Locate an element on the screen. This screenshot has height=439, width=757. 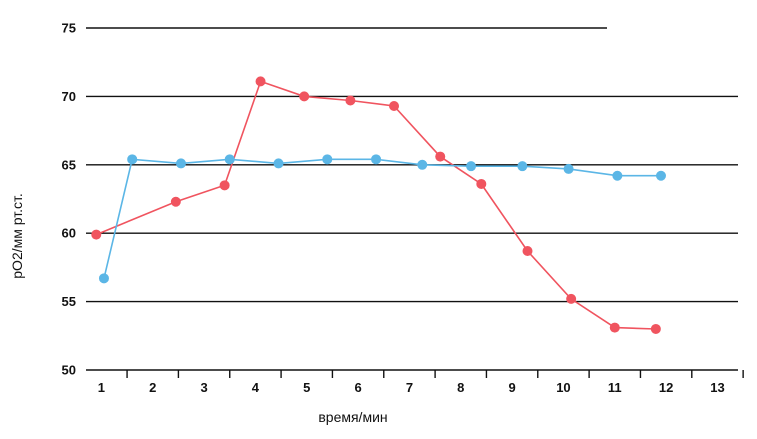
x-tick-label: 4 is located at coordinates (256, 387).